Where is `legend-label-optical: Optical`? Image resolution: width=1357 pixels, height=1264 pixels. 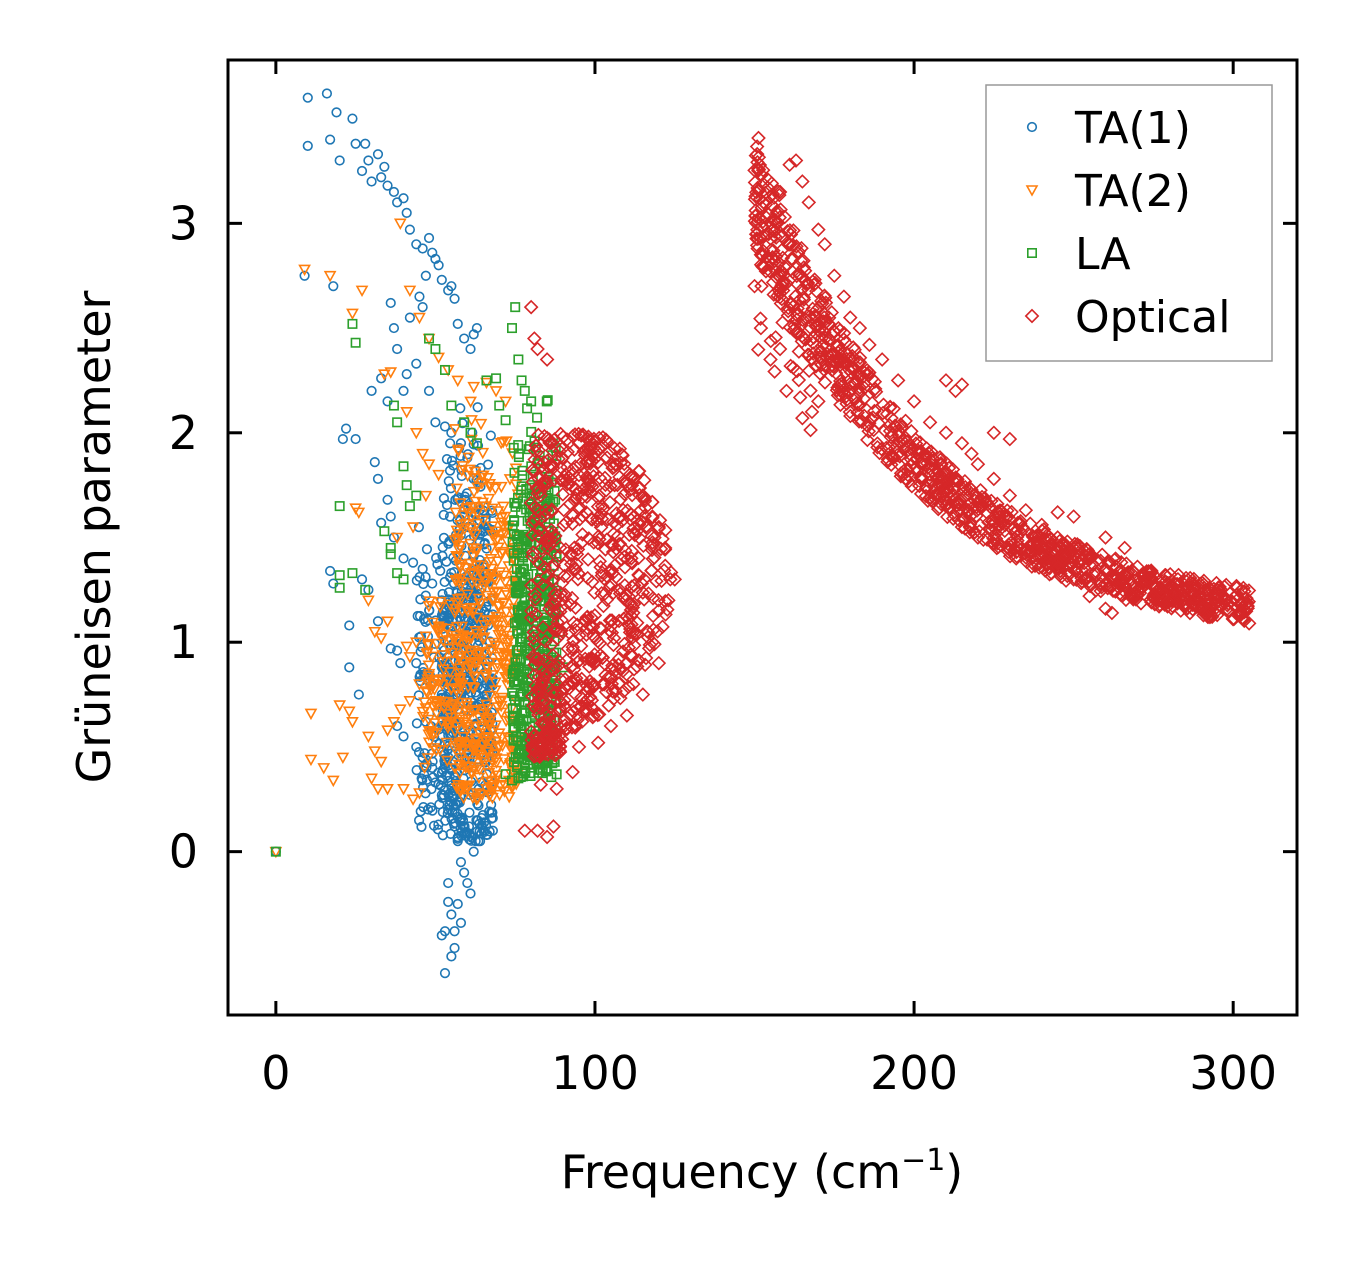
legend-label-optical: Optical is located at coordinates (1152, 317).